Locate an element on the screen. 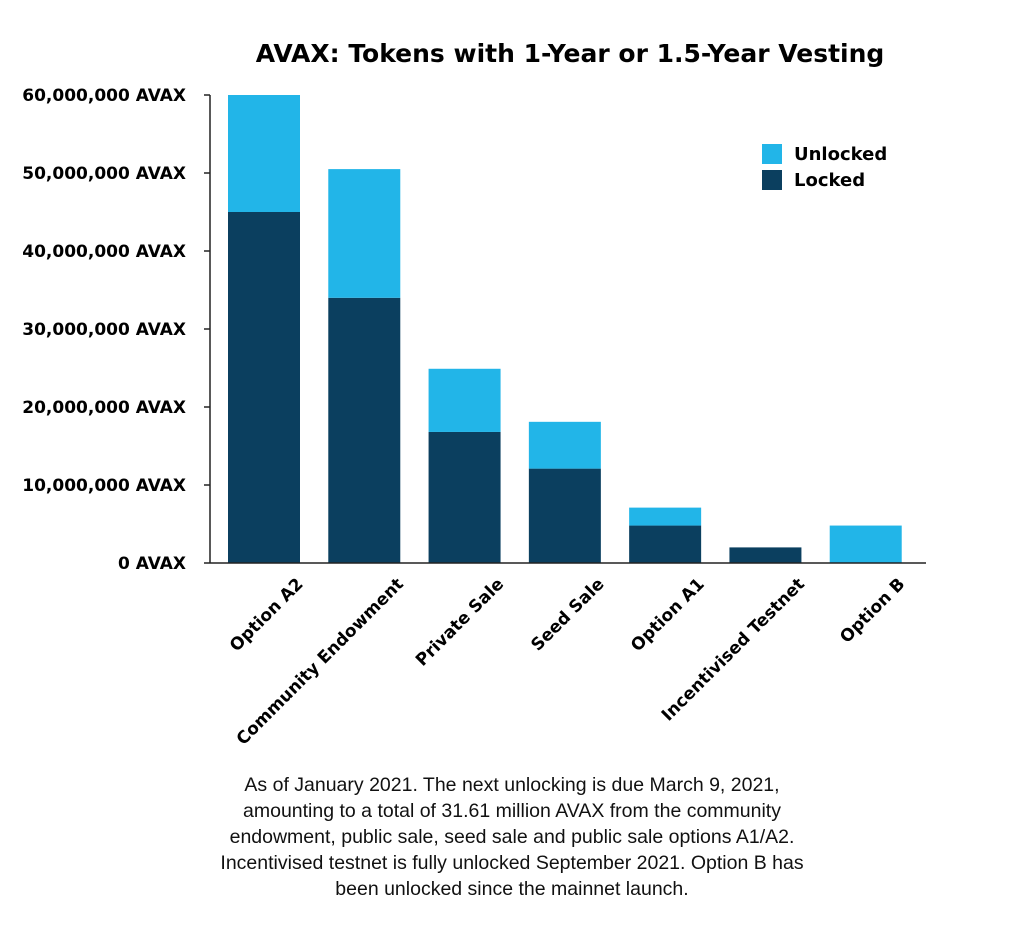 Image resolution: width=1024 pixels, height=952 pixels. y-tick-label: 20,000,000 AVAX is located at coordinates (104, 408).